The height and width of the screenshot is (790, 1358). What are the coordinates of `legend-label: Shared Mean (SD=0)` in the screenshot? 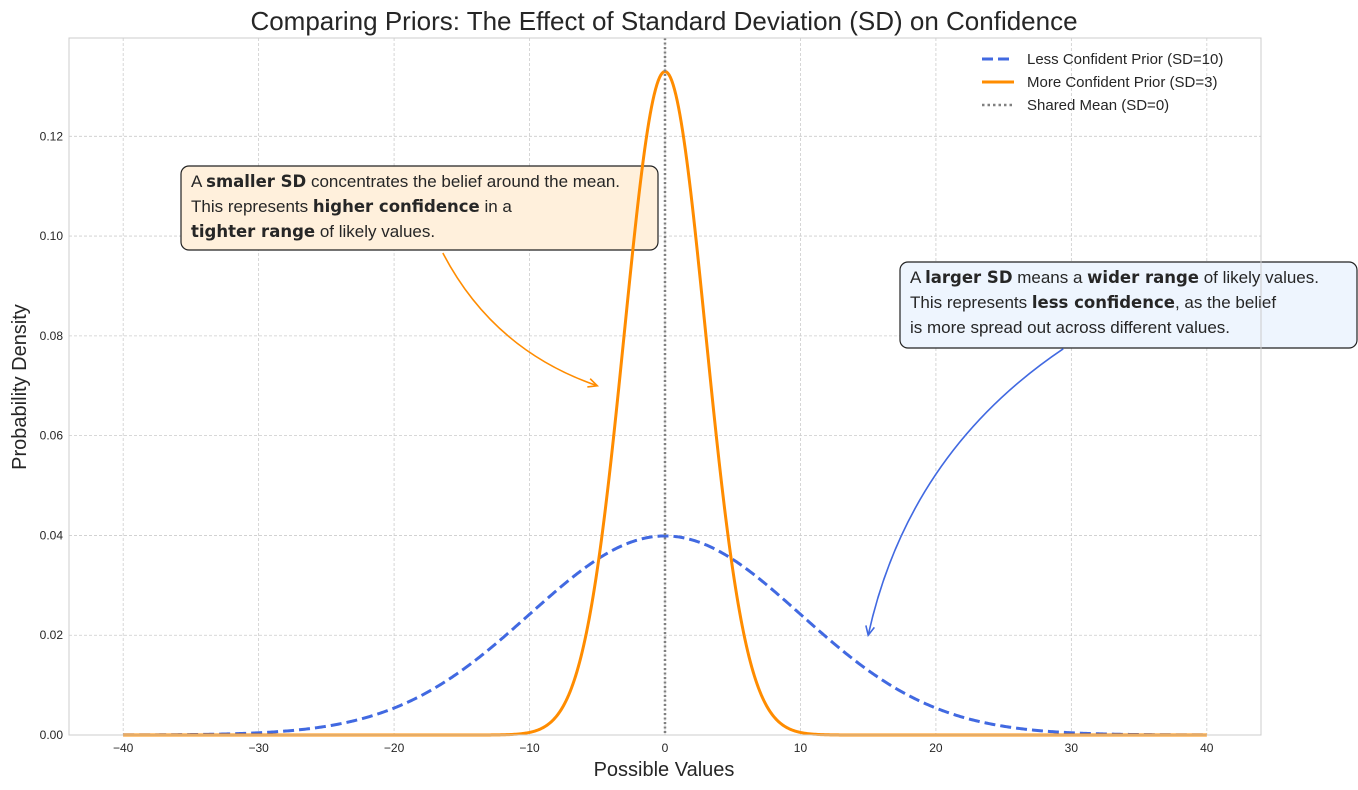 It's located at (1098, 105).